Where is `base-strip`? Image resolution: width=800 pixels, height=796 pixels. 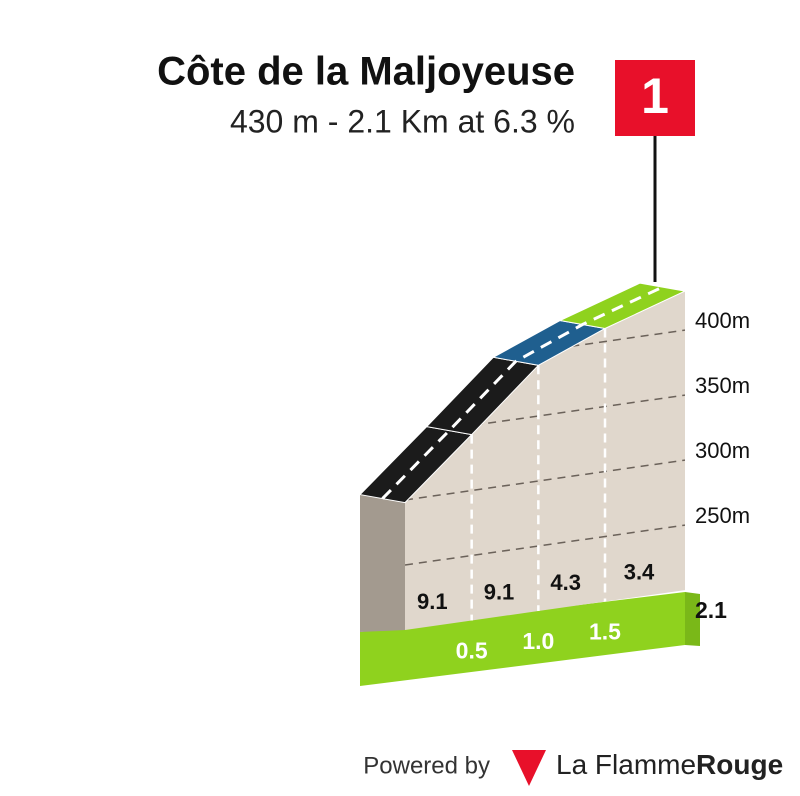 base-strip is located at coordinates (522, 639).